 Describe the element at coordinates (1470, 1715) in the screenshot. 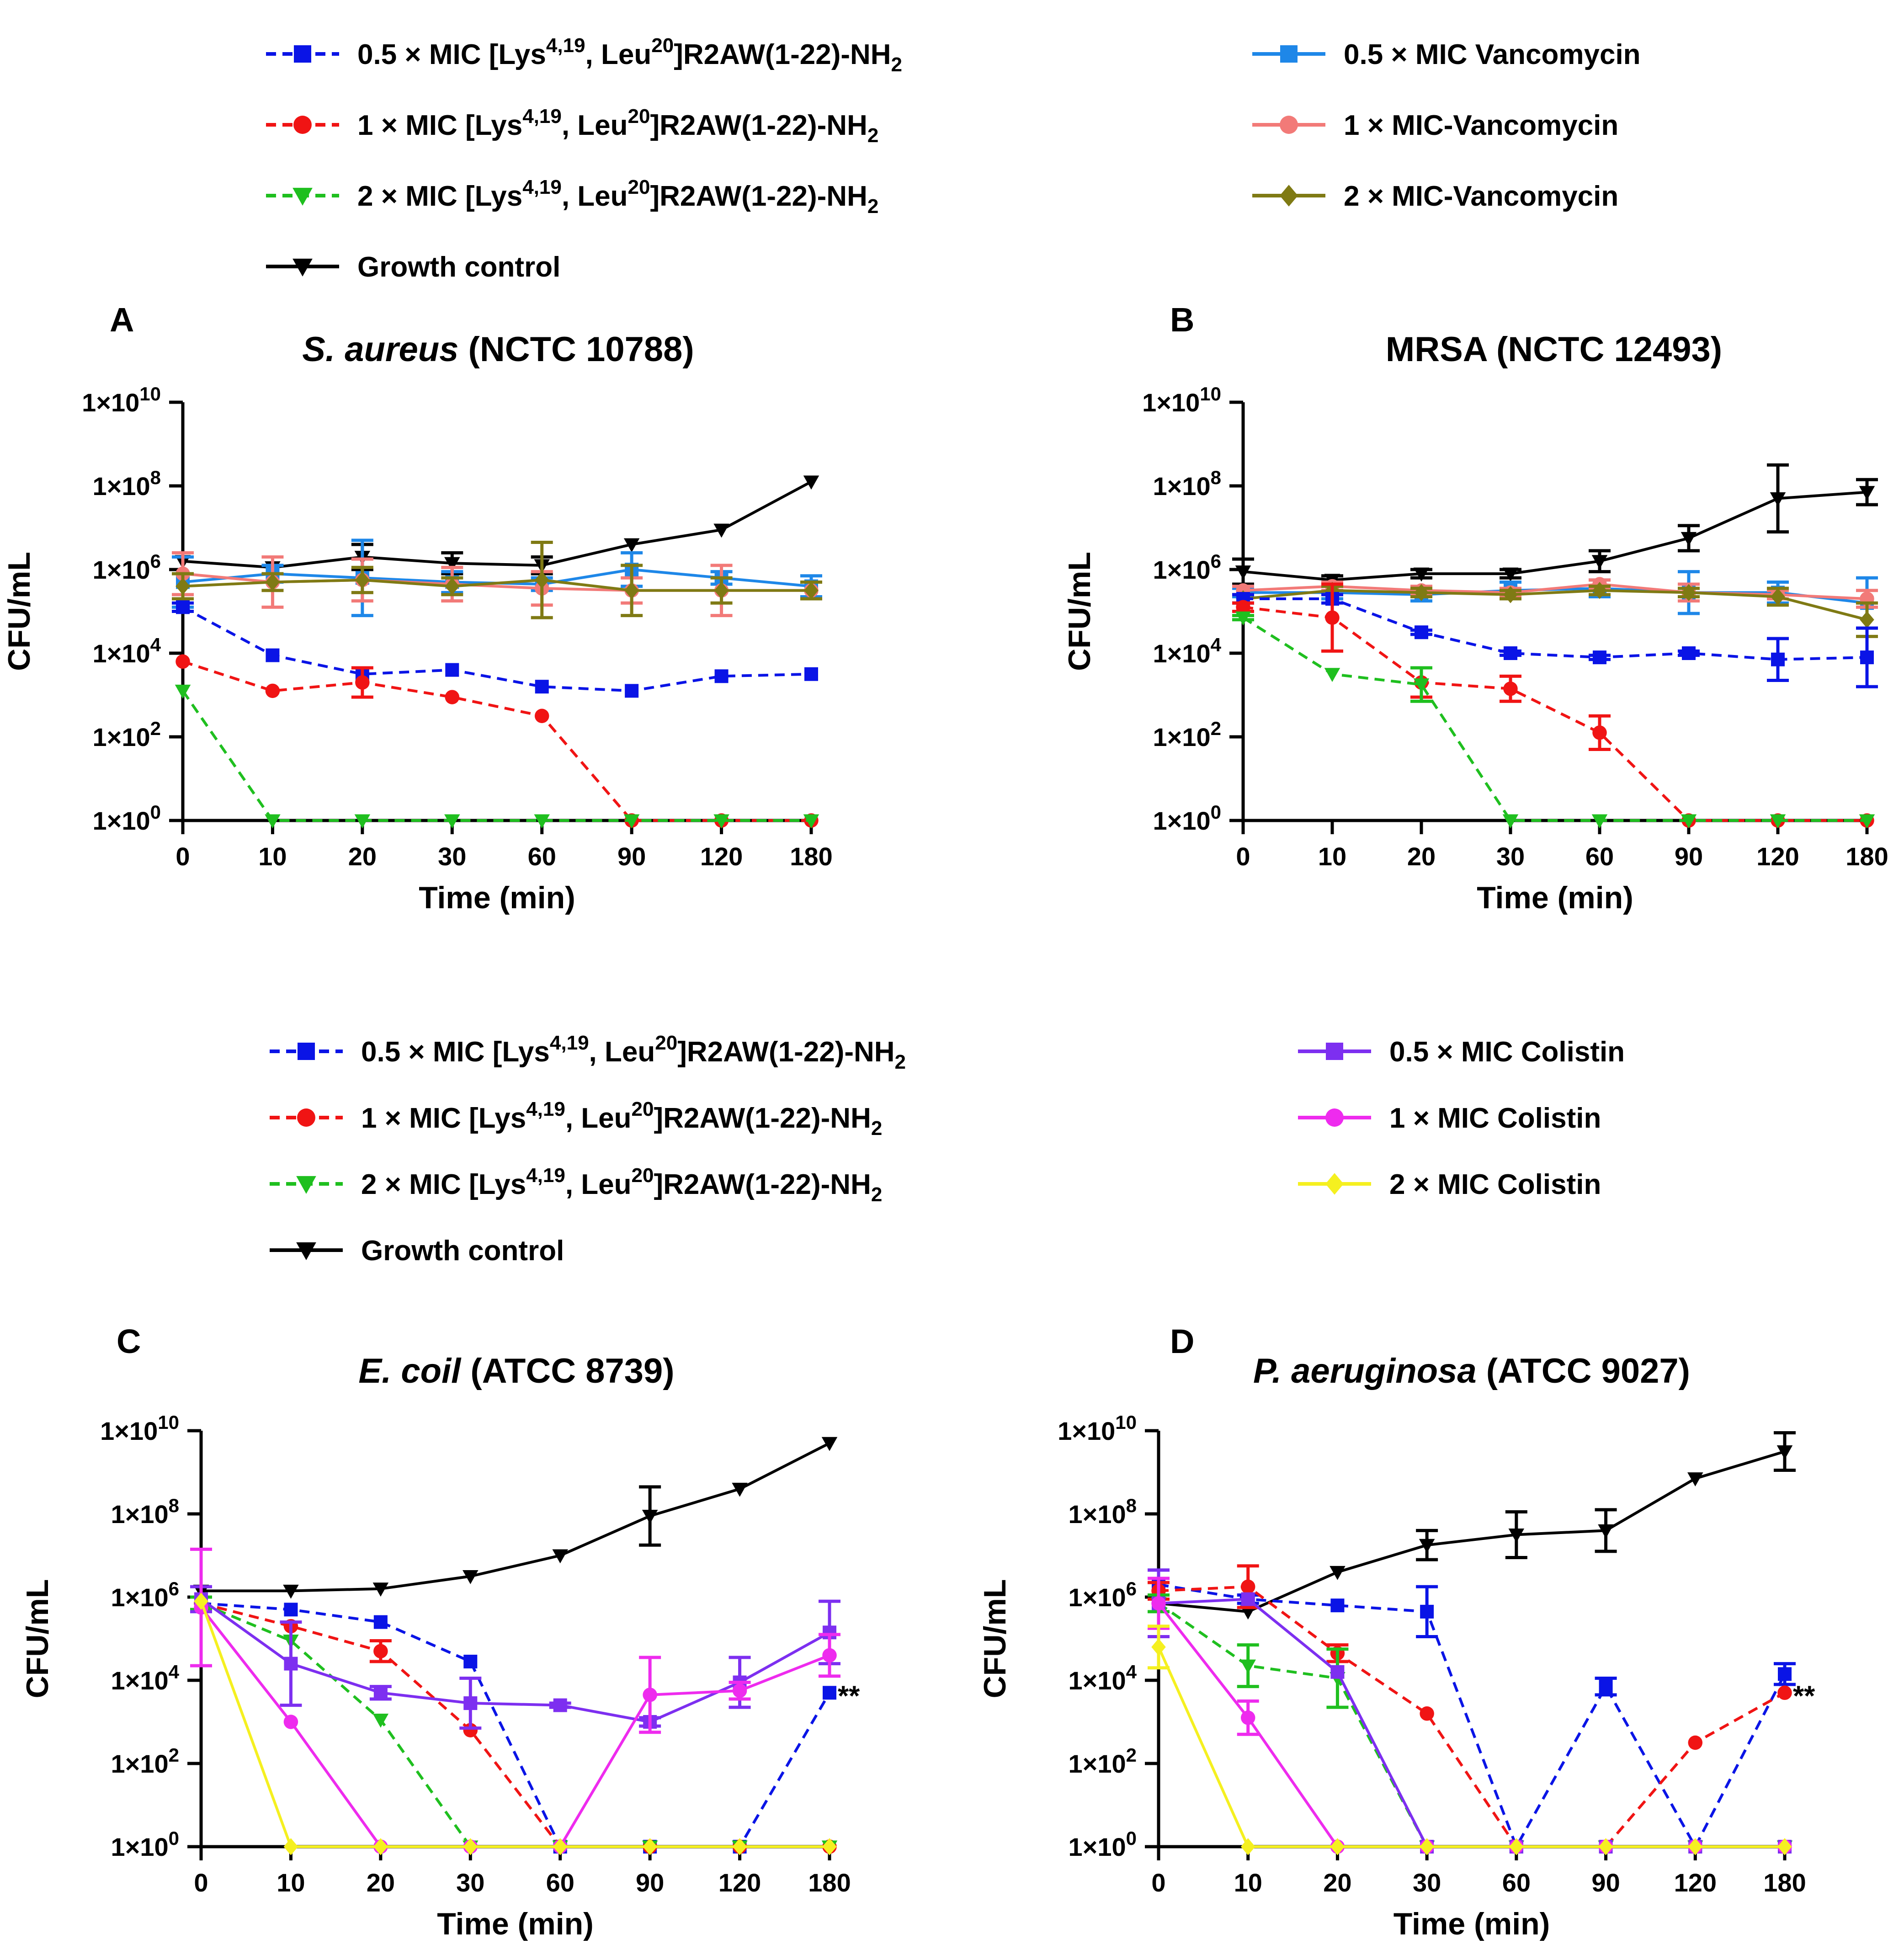

I see `series-col1` at that location.